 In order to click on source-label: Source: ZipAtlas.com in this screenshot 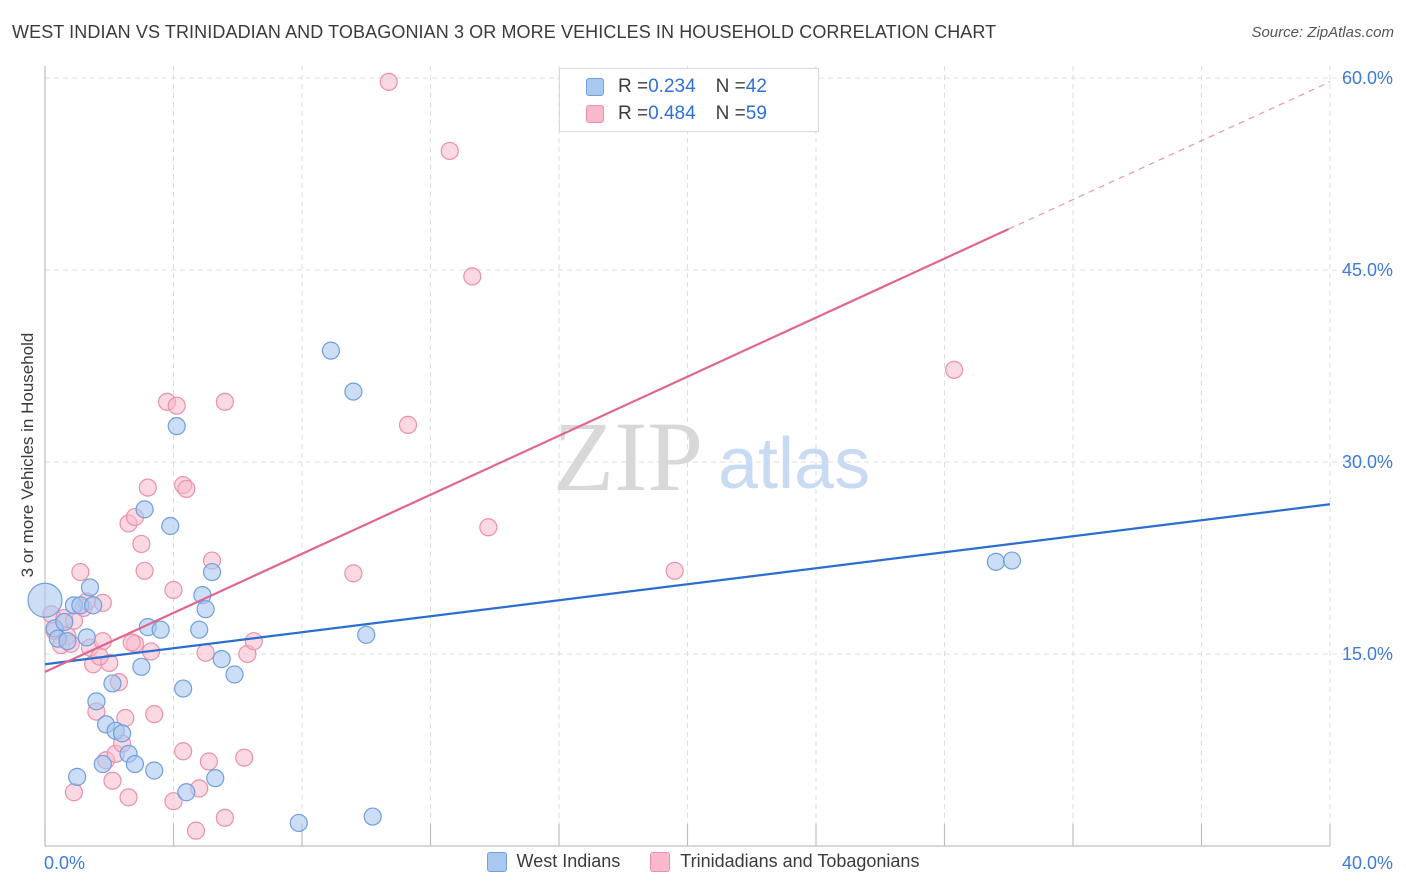, I will do `click(1322, 32)`.